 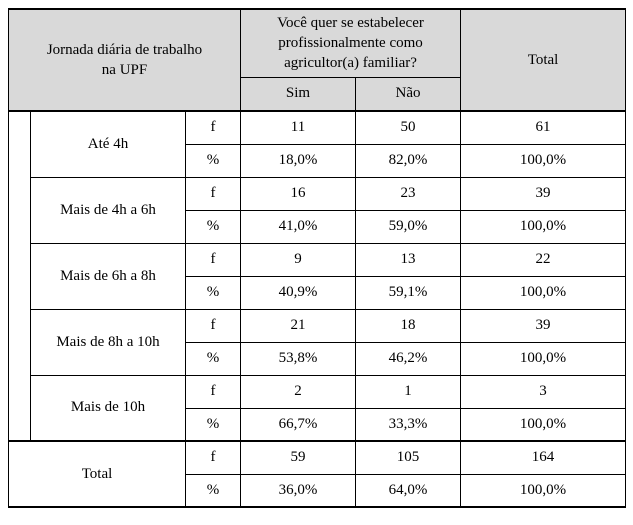 What do you see at coordinates (298, 358) in the screenshot?
I see `cell-pct-sim: 53,8%` at bounding box center [298, 358].